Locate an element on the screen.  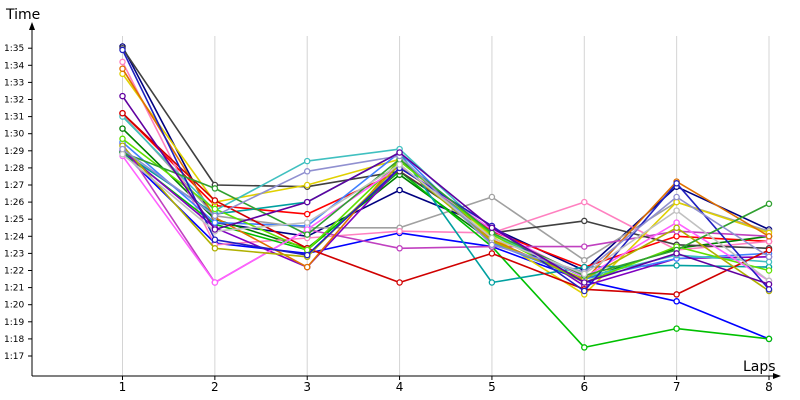
y-tick-label: 1:29 is located at coordinates (14, 152).